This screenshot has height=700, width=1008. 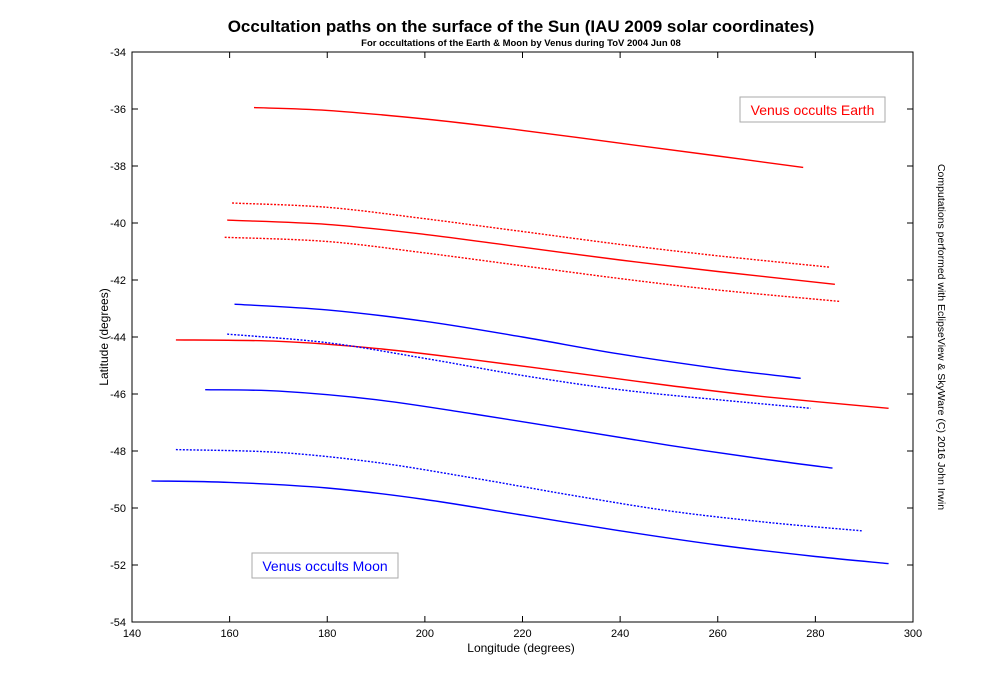 I want to click on annotation-label: Venus occults Earth, so click(x=813, y=110).